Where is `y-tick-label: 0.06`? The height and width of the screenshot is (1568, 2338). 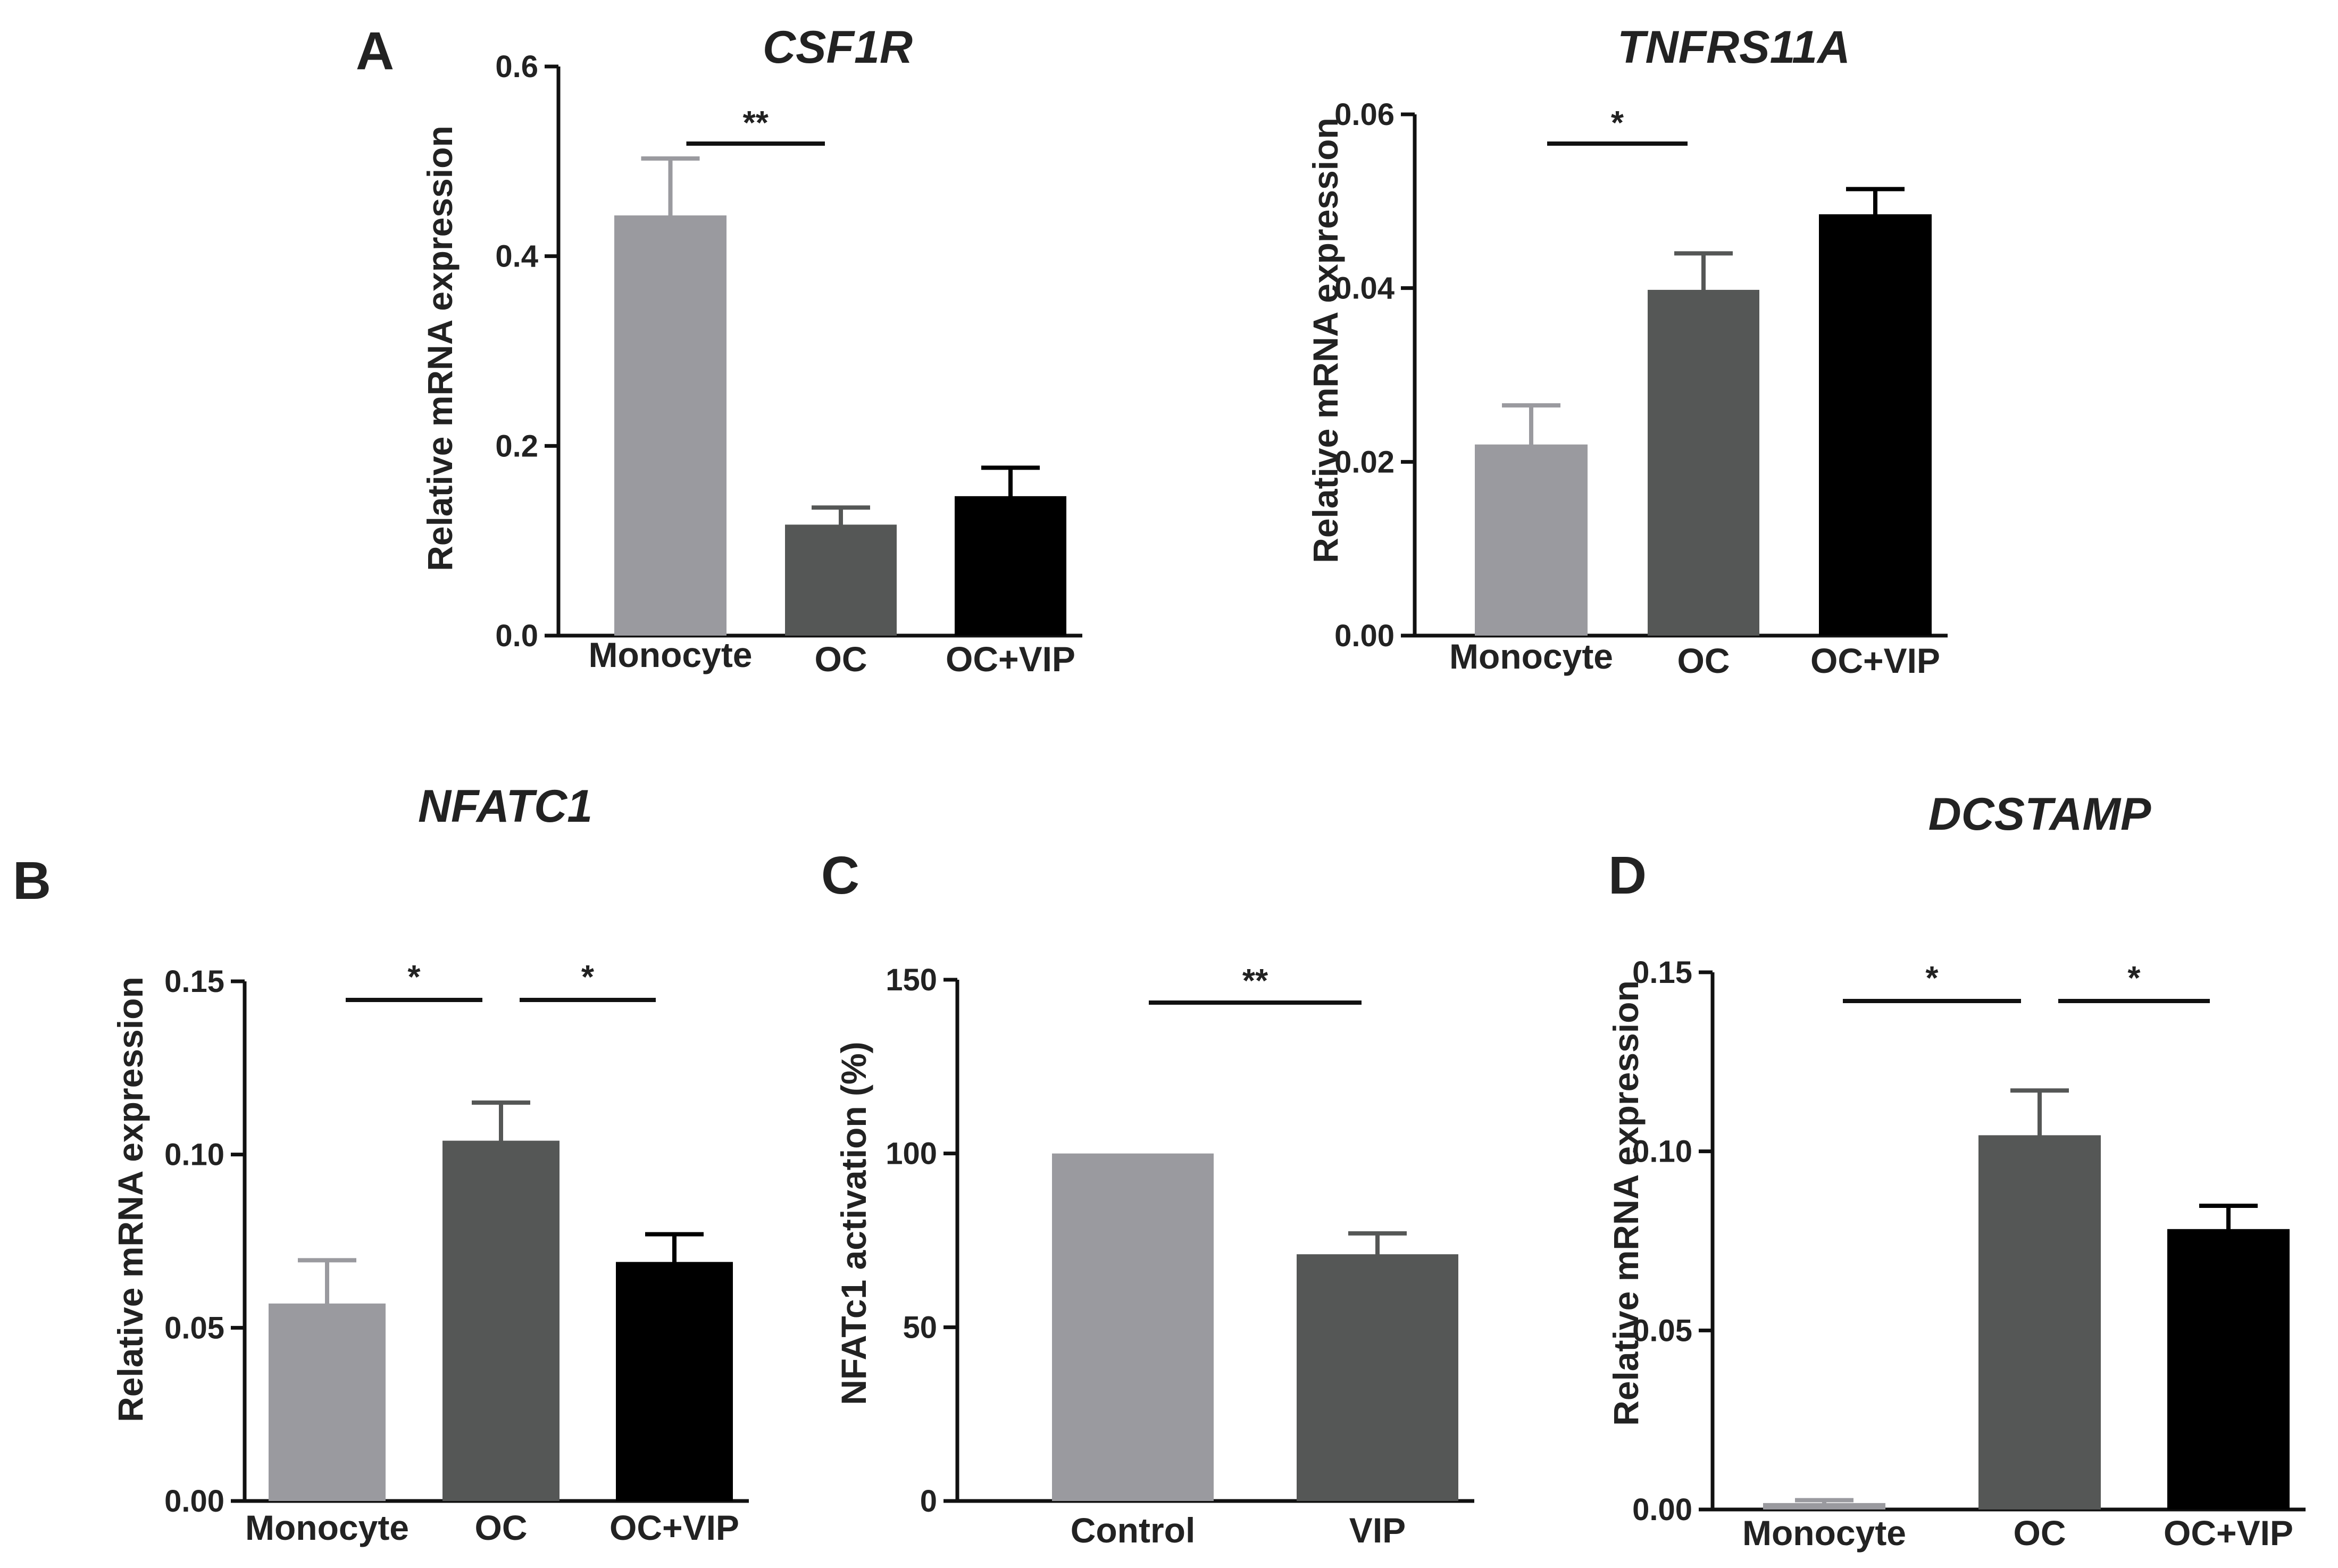 y-tick-label: 0.06 is located at coordinates (1364, 114).